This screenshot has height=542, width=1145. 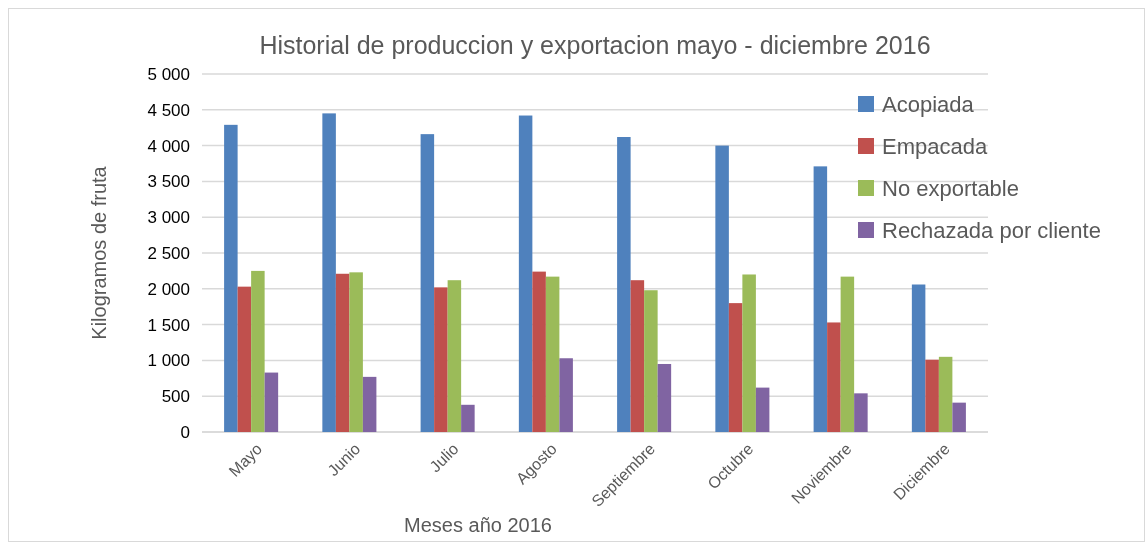 What do you see at coordinates (185, 432) in the screenshot?
I see `y-tick-label: 0` at bounding box center [185, 432].